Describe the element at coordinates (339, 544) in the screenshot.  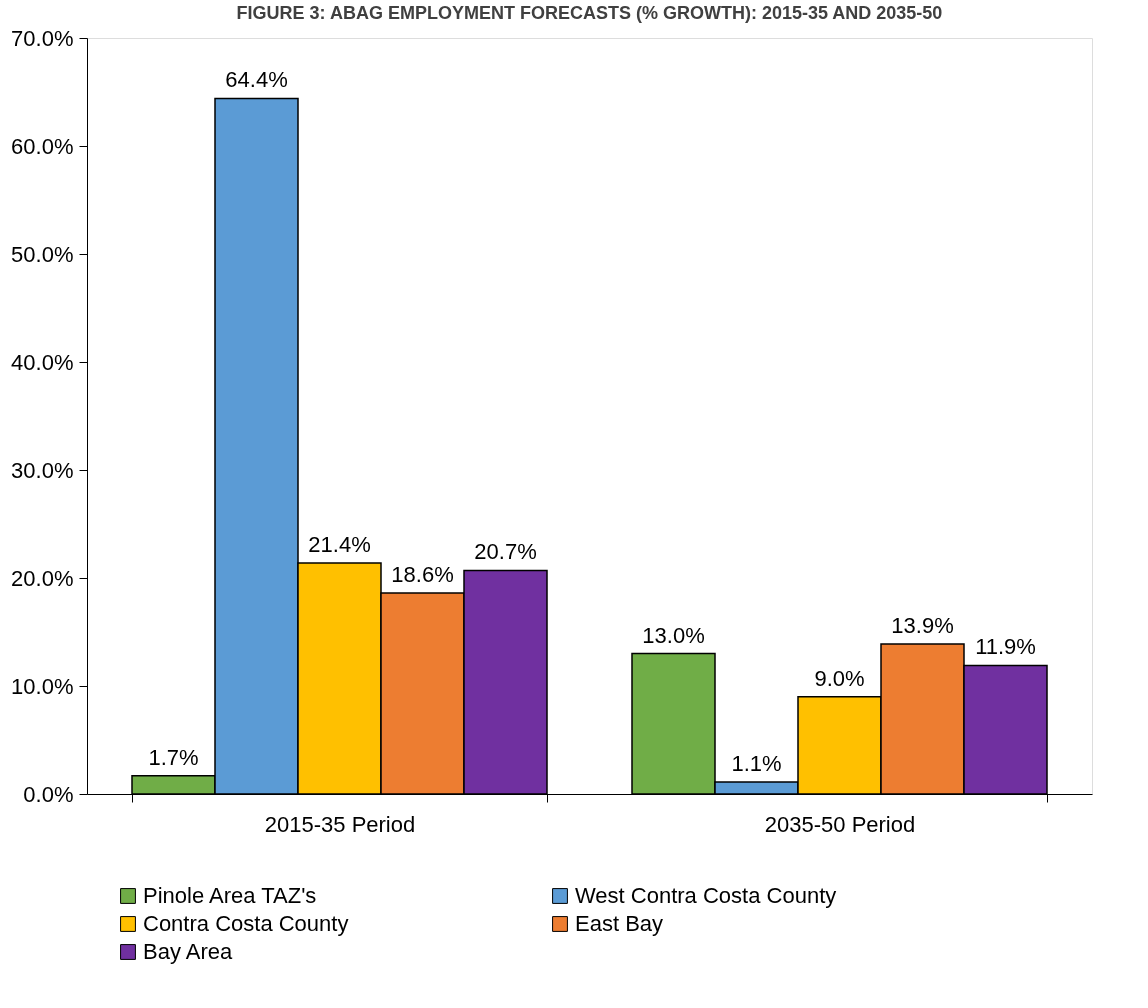
I see `data-label: 21.4%` at that location.